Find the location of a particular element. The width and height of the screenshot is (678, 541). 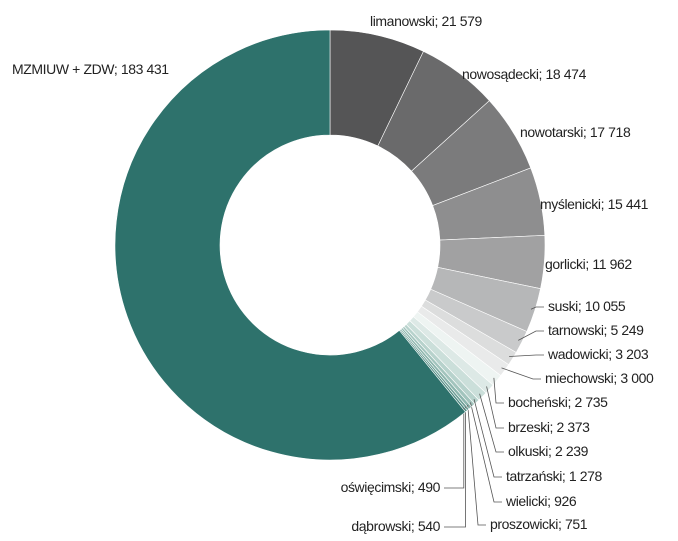

slice-label: oświęcimski; 490 is located at coordinates (391, 487).